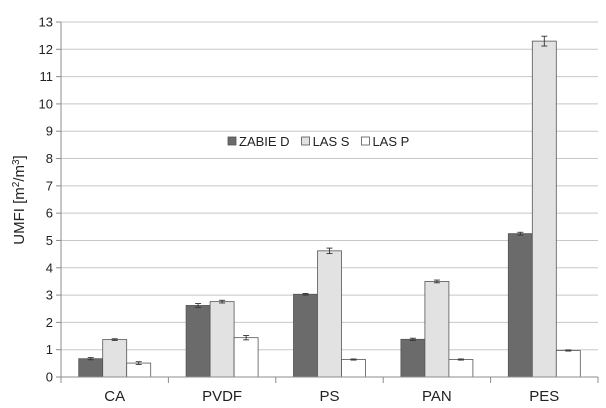  Describe the element at coordinates (329, 396) in the screenshot. I see `x-category-label: PS` at that location.